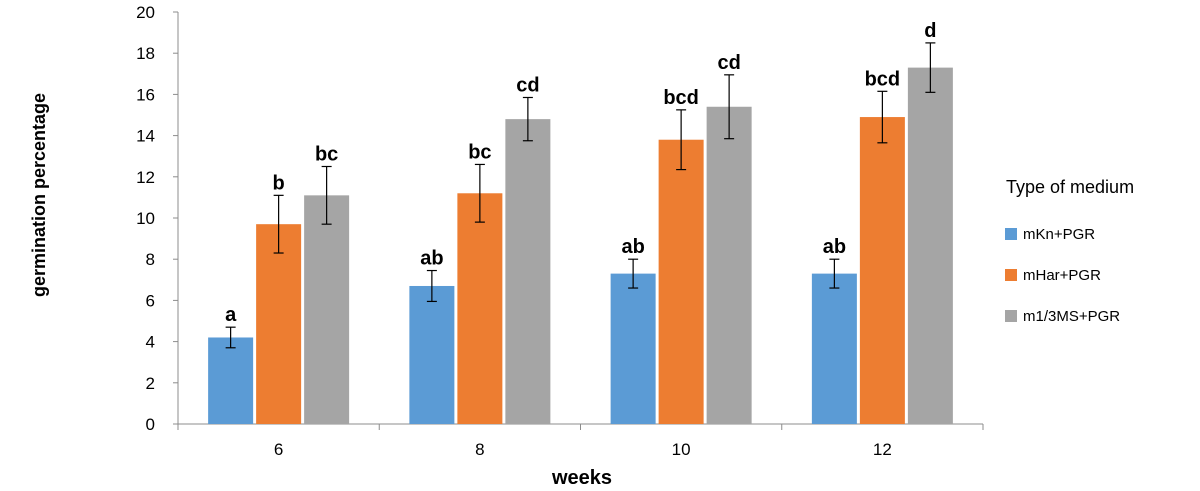 The width and height of the screenshot is (1200, 491). Describe the element at coordinates (882, 449) in the screenshot. I see `x-tick-label: 12` at that location.